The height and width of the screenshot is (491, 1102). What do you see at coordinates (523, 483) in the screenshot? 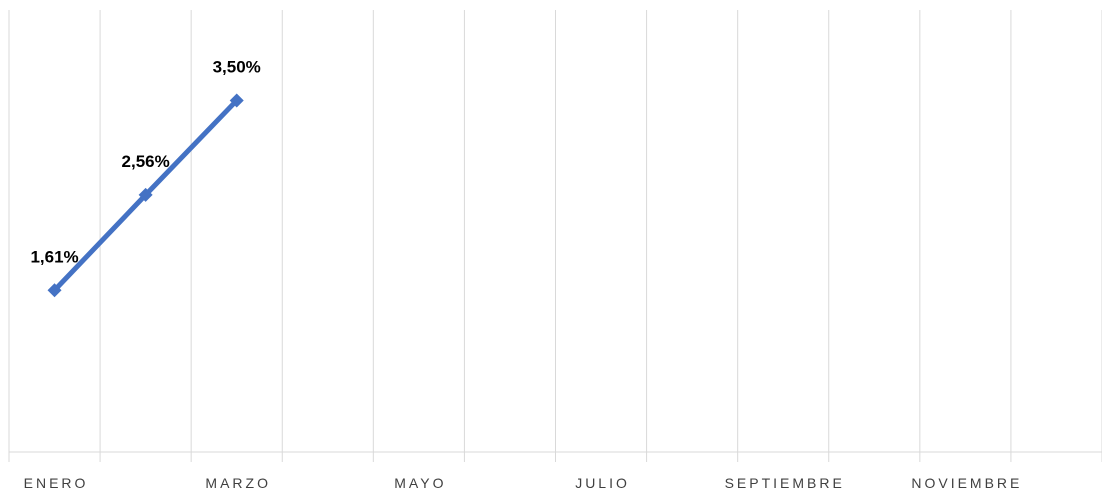
I see `x-axis-tick-labels: ENERO MARZO MAYO JULIO SEPTIEMBRE NOVIEMBRE` at bounding box center [523, 483].